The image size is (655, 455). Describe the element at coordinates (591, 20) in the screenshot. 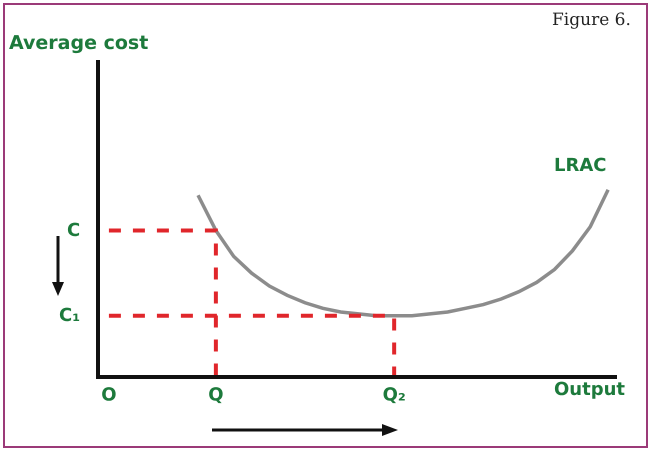

I see `caption: Figure 6.` at that location.